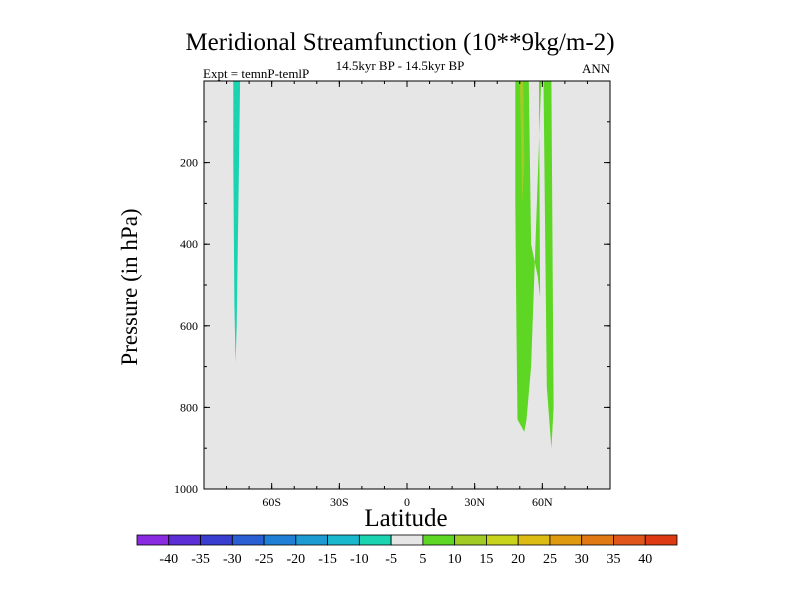  What do you see at coordinates (189, 163) in the screenshot?
I see `y-tick-label: 200` at bounding box center [189, 163].